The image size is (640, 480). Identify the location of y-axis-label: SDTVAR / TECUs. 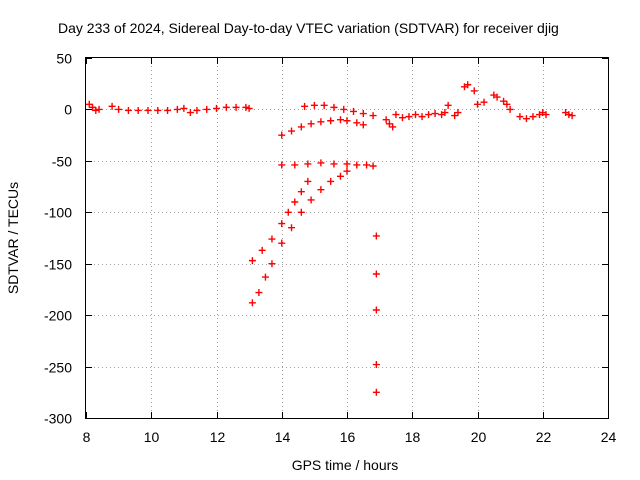
(13, 238).